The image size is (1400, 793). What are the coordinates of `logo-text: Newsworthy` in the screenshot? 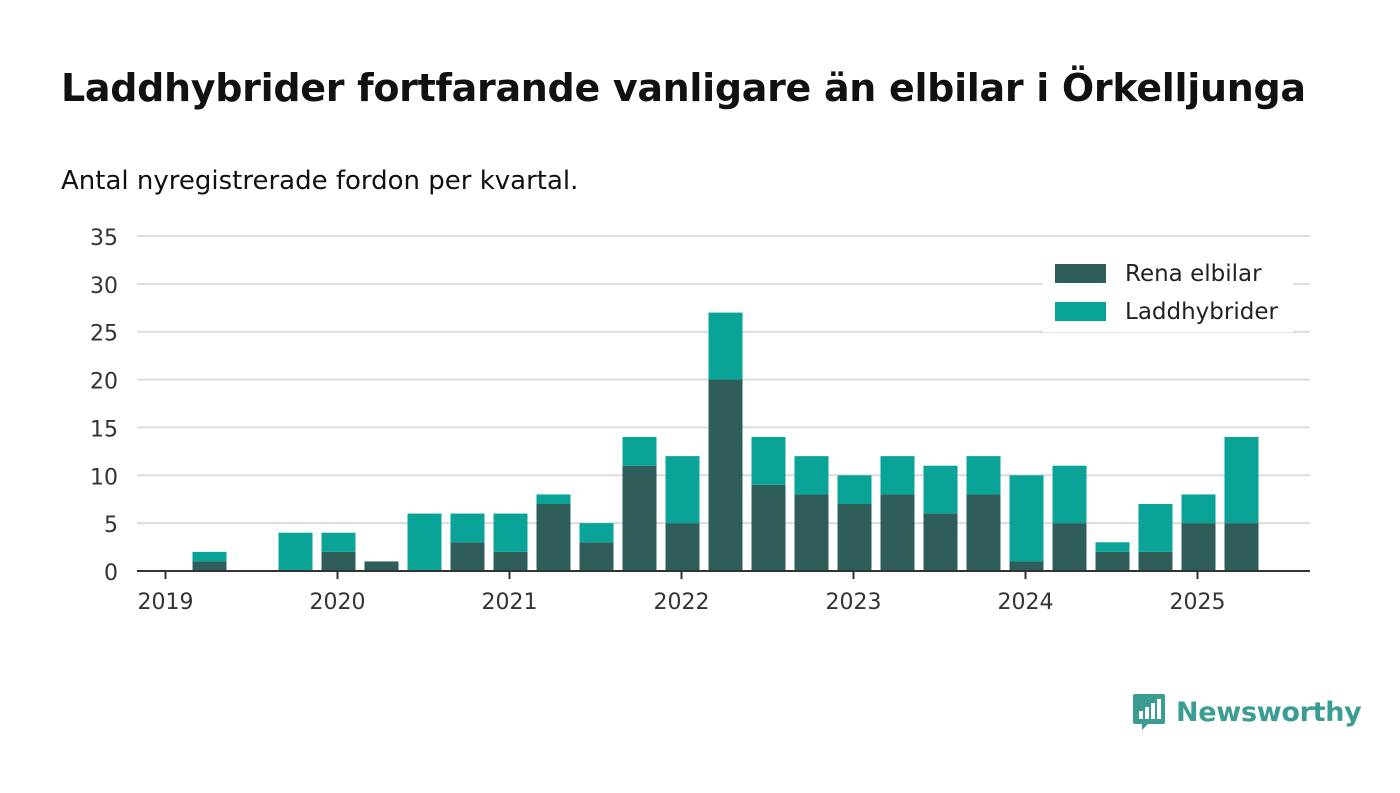 It's located at (1269, 712).